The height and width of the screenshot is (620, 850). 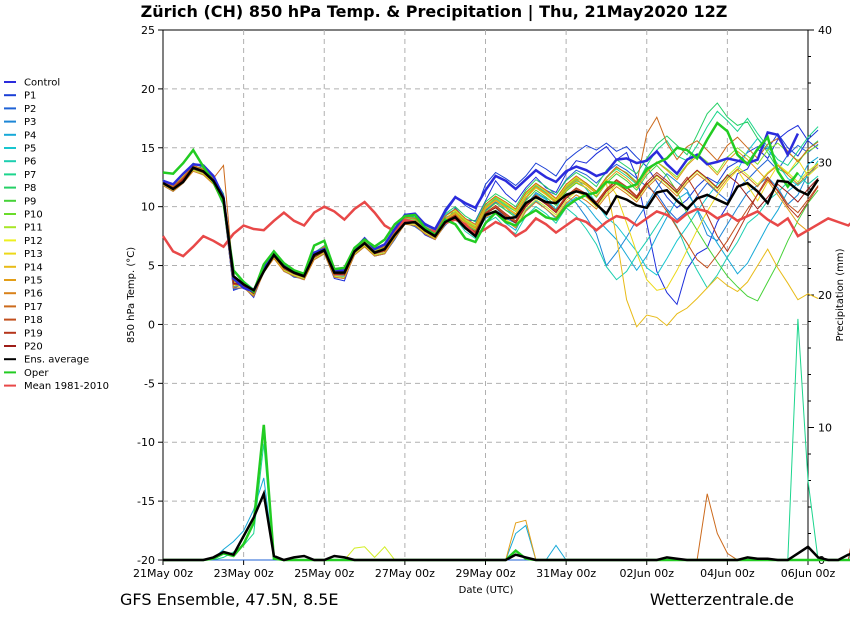 What do you see at coordinates (566, 573) in the screenshot?
I see `x-tick-label: 31May 00z` at bounding box center [566, 573].